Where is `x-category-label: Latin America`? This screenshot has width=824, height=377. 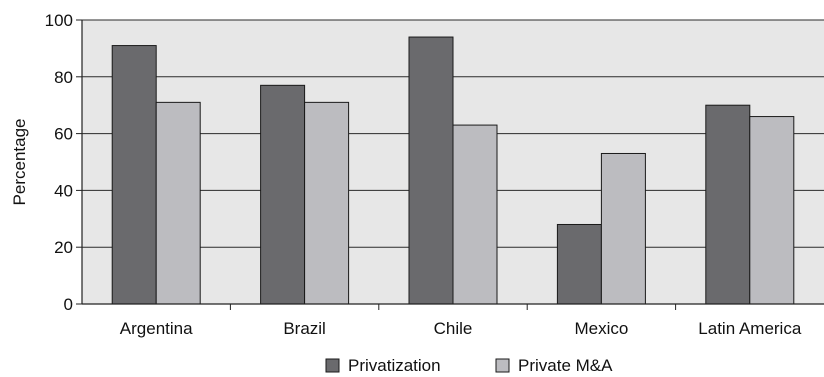
x-category-label: Latin America is located at coordinates (750, 328).